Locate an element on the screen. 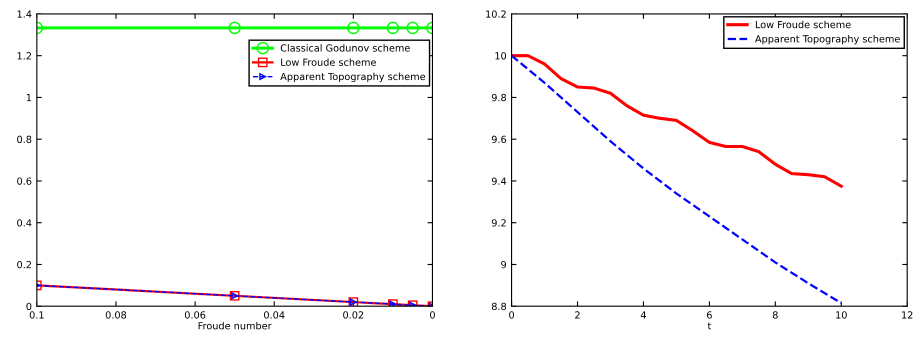 The image size is (921, 348). y-tick-label: 1 is located at coordinates (29, 98).